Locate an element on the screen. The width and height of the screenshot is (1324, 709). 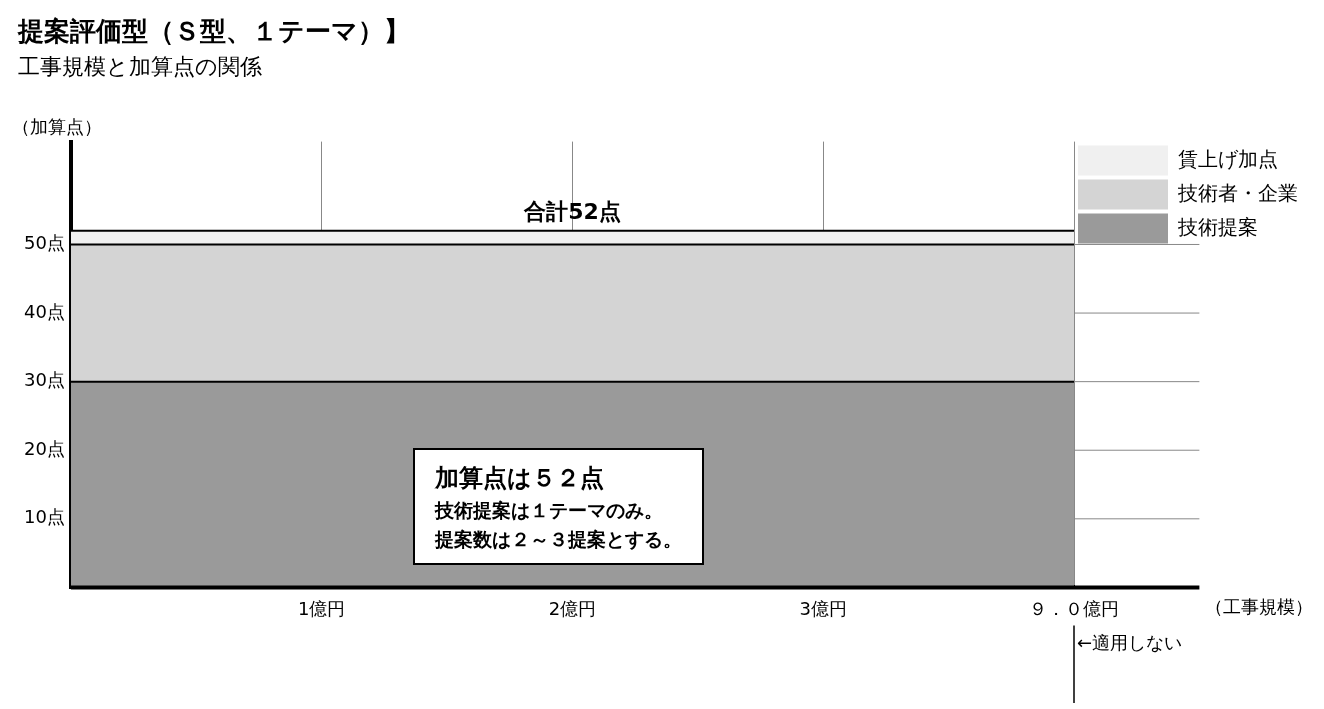
x-tick-label: 2億円 is located at coordinates (572, 608).